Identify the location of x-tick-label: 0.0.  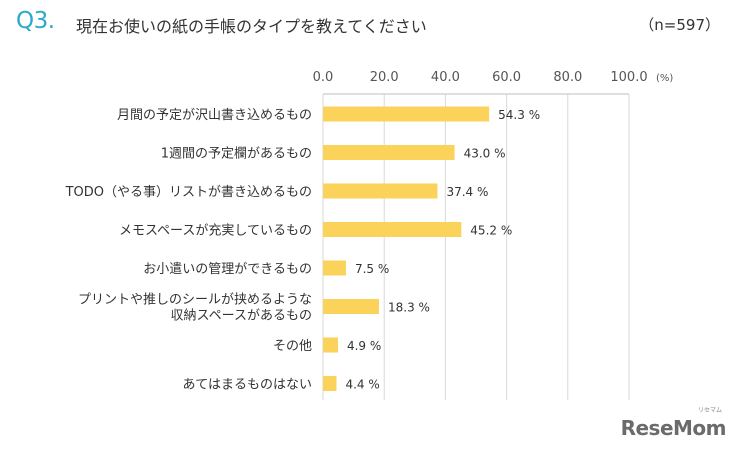
(323, 77).